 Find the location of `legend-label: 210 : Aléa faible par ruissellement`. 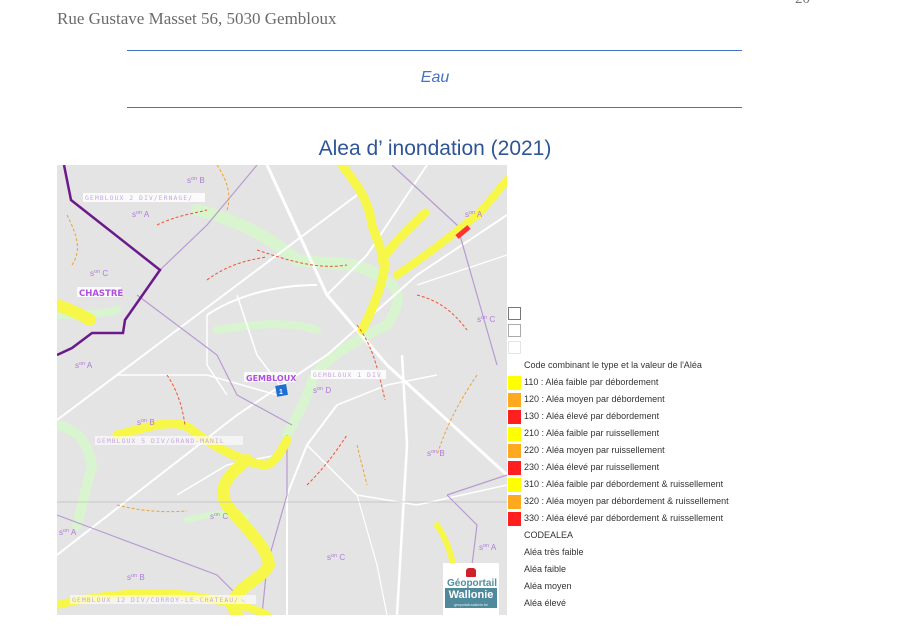

legend-label: 210 : Aléa faible par ruissellement is located at coordinates (592, 433).